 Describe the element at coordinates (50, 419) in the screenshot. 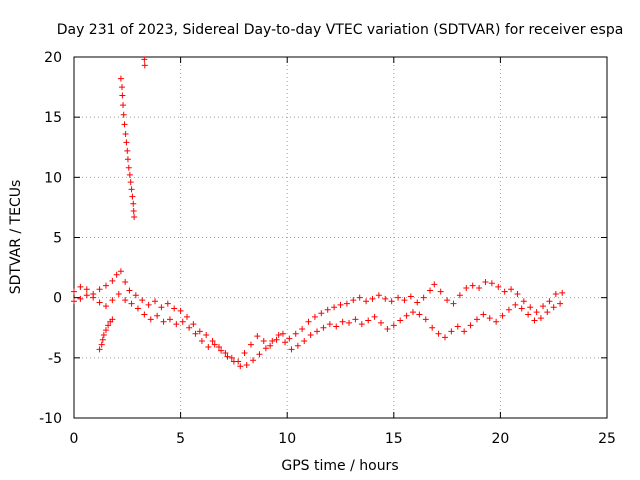

I see `y-tick-label: -10` at that location.